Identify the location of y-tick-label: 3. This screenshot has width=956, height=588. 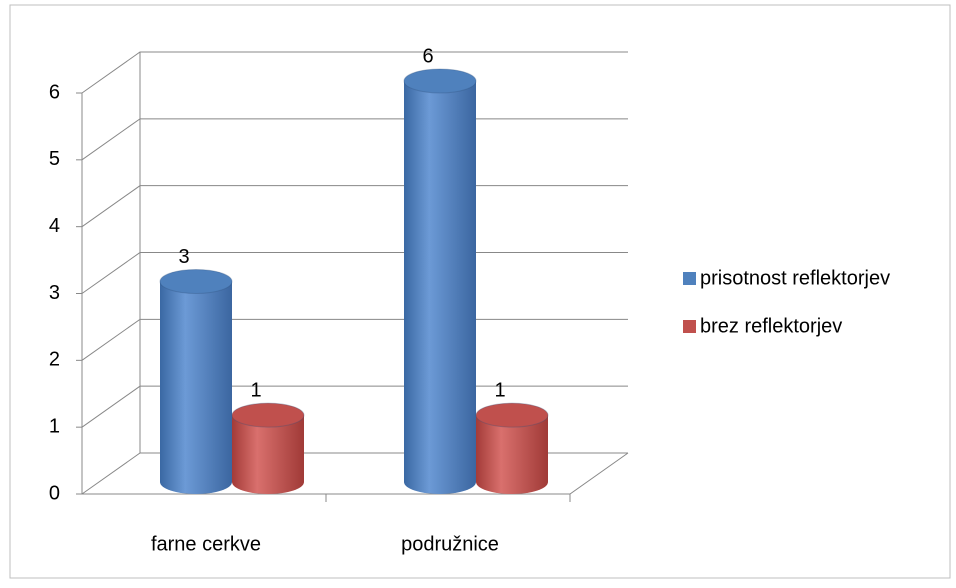
(54, 293).